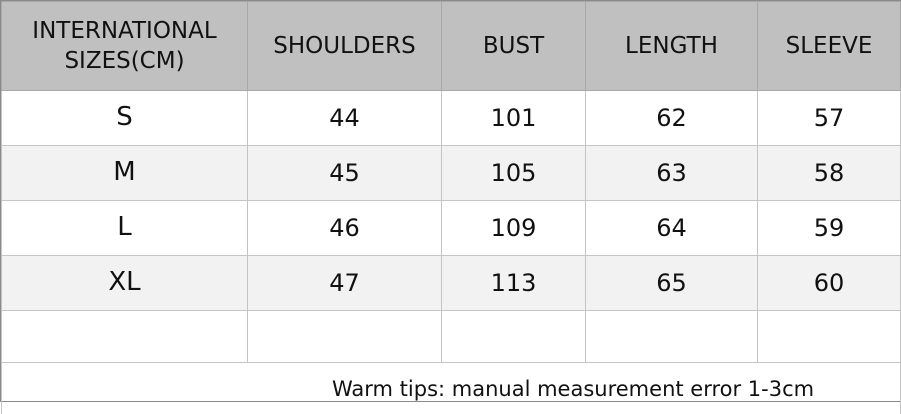 The height and width of the screenshot is (414, 901). I want to click on bust-cell: 105, so click(514, 173).